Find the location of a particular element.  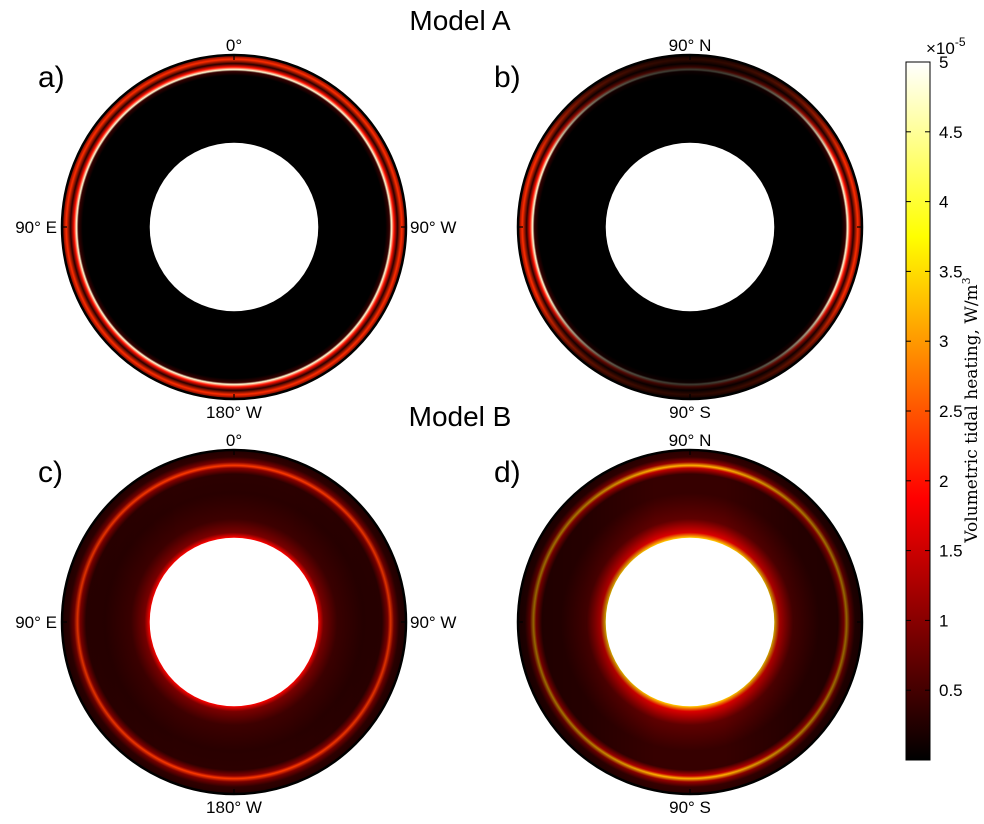

tick-label-a-top: 0° is located at coordinates (234, 45).